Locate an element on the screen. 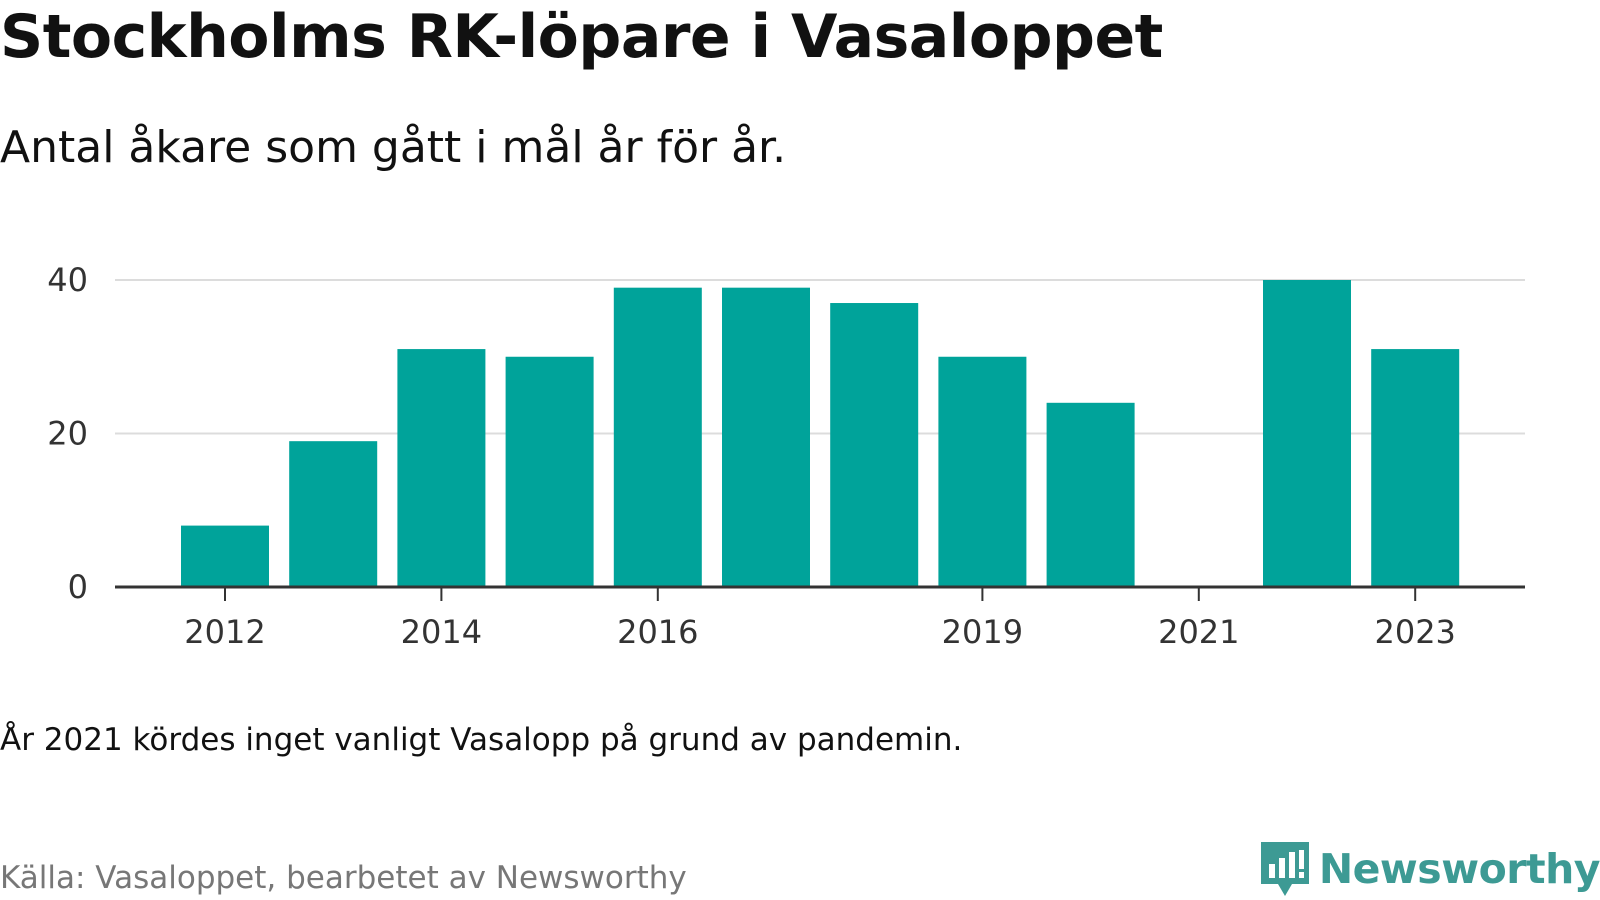 The height and width of the screenshot is (900, 1600). y-tick-label: 40 is located at coordinates (67, 280).